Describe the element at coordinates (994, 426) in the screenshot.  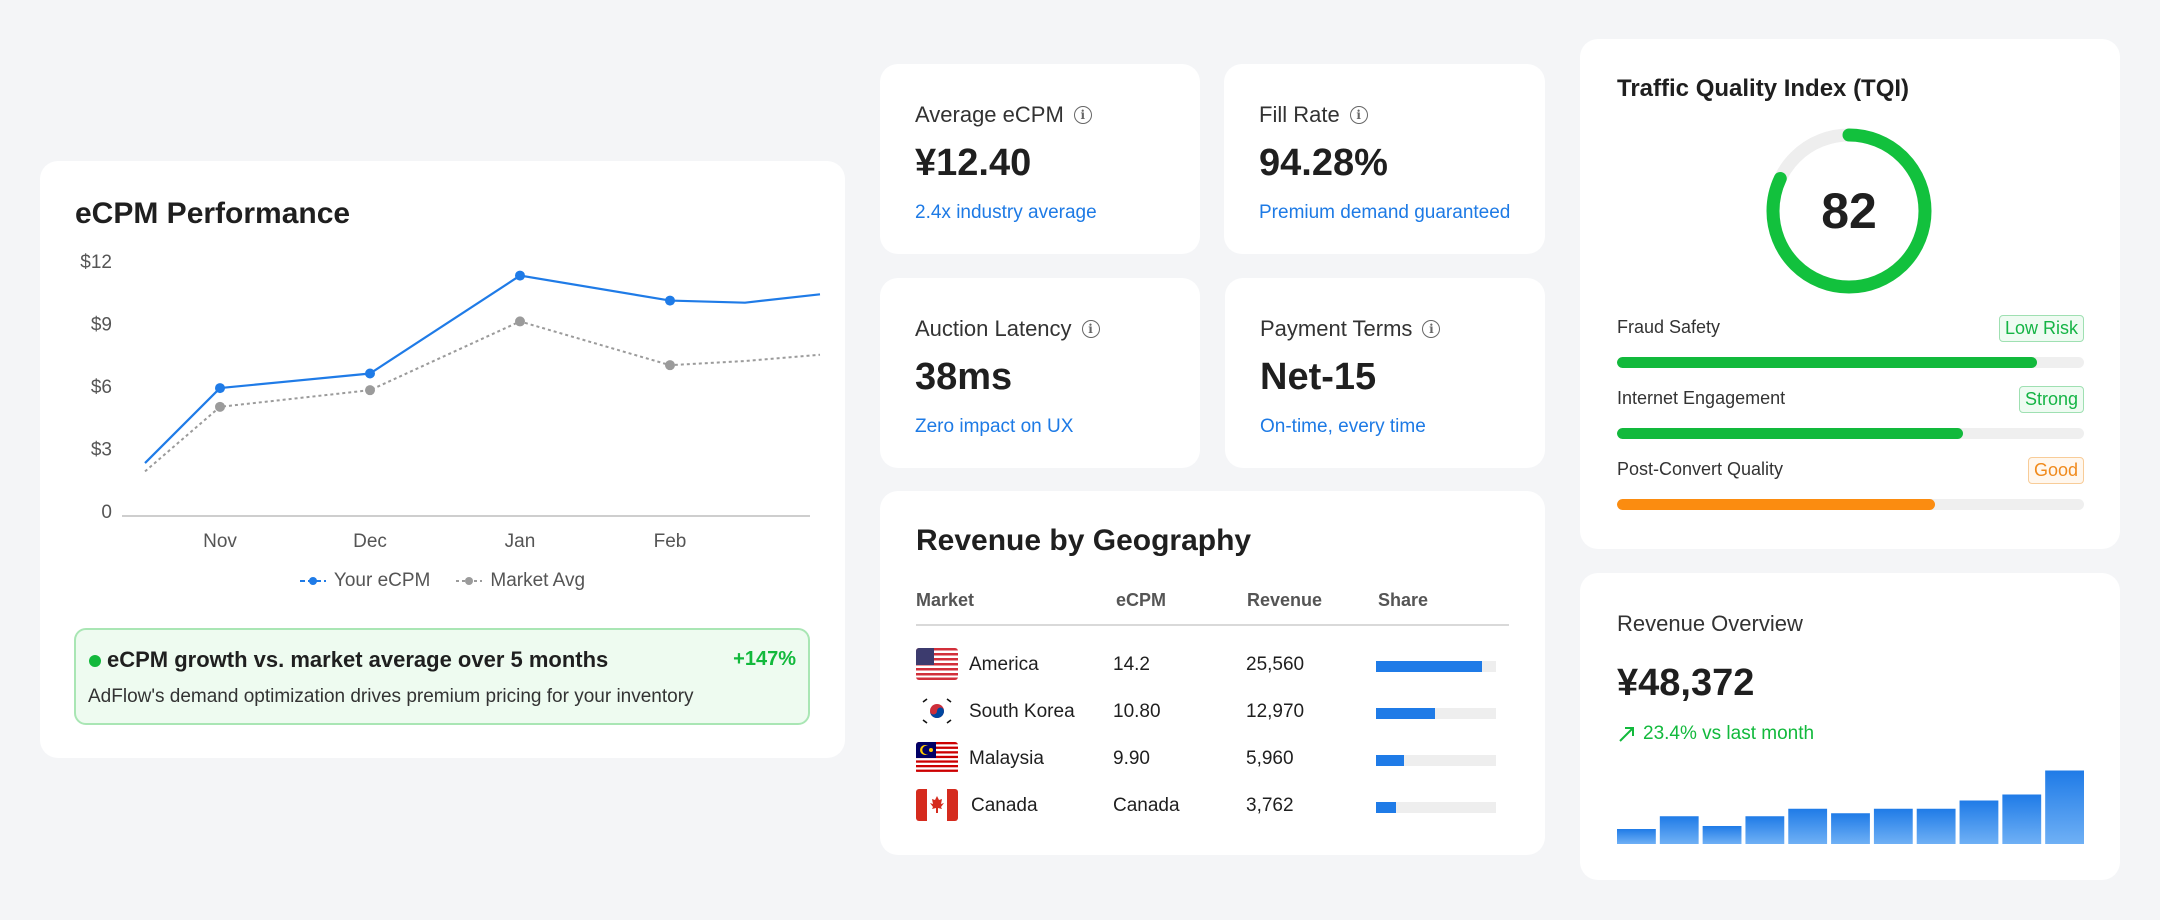
I see `metric-subtext: Zero impact on UX` at that location.